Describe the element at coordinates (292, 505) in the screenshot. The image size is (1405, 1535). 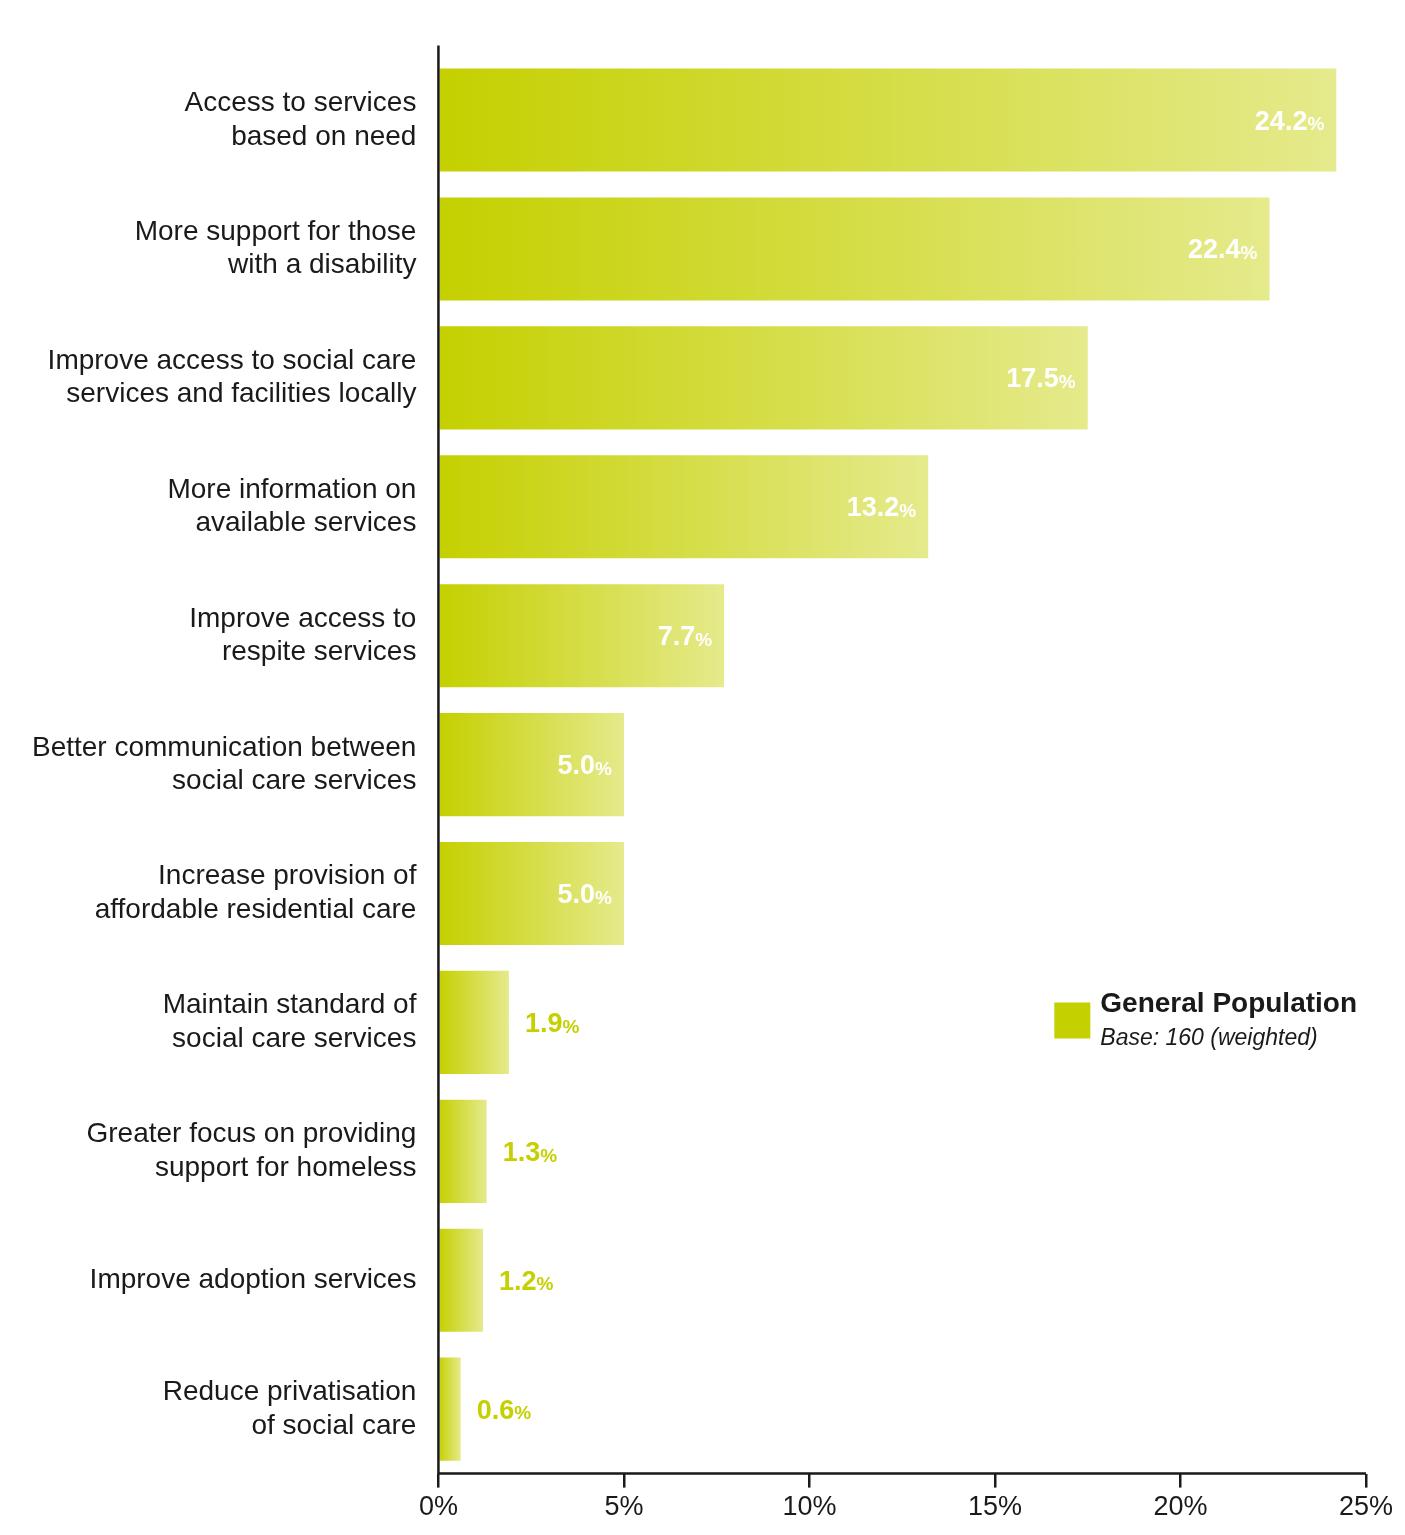
I see `y-tick-label: More information on available services` at that location.